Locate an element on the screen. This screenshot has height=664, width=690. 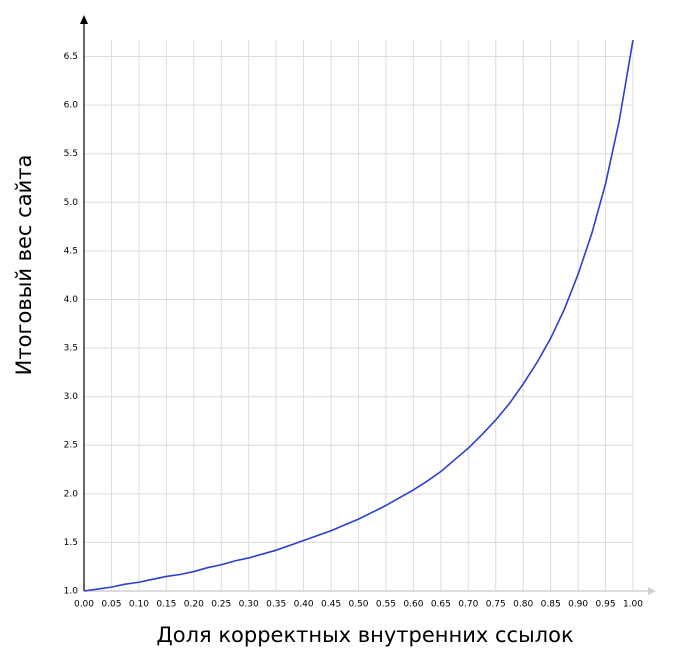
y-tick-label: 6.5 is located at coordinates (71, 57).